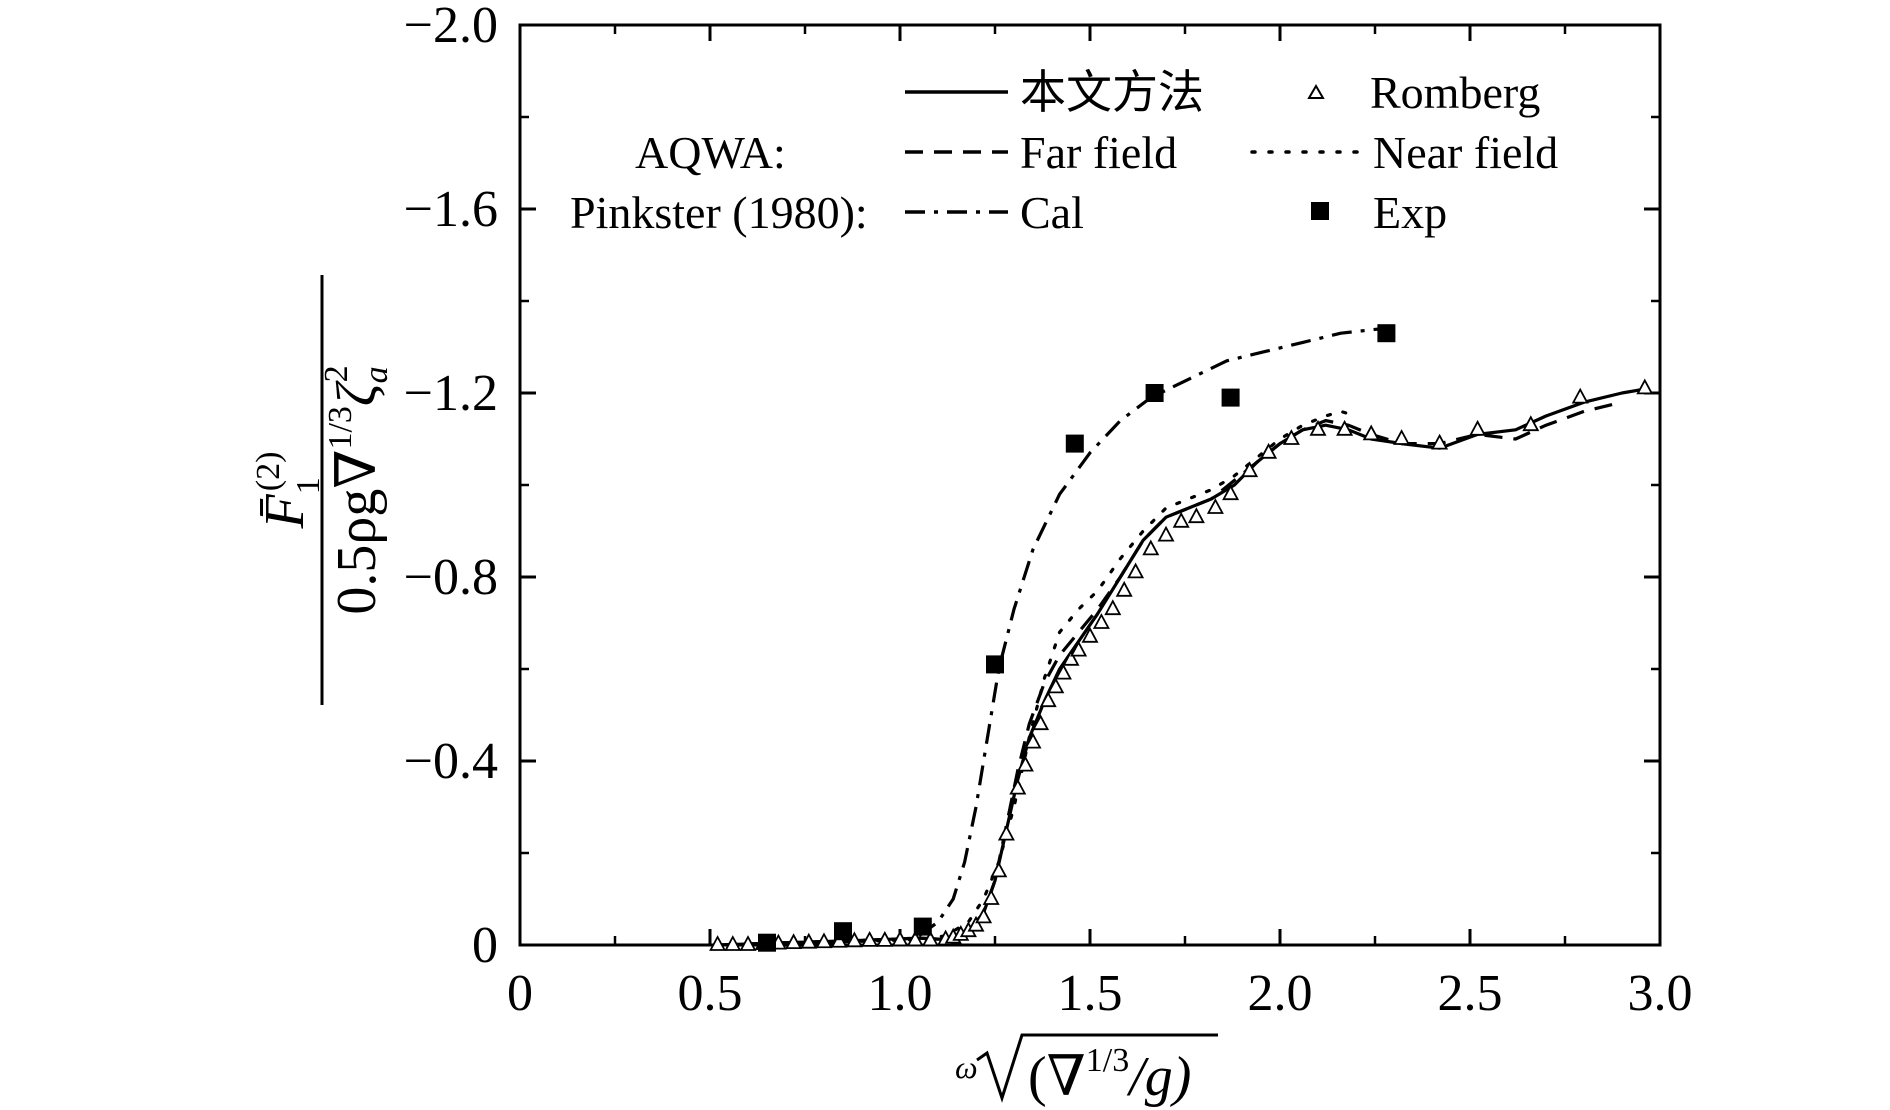 This screenshot has height=1110, width=1890. I want to click on y-tick-label: −1.2, so click(451, 393).